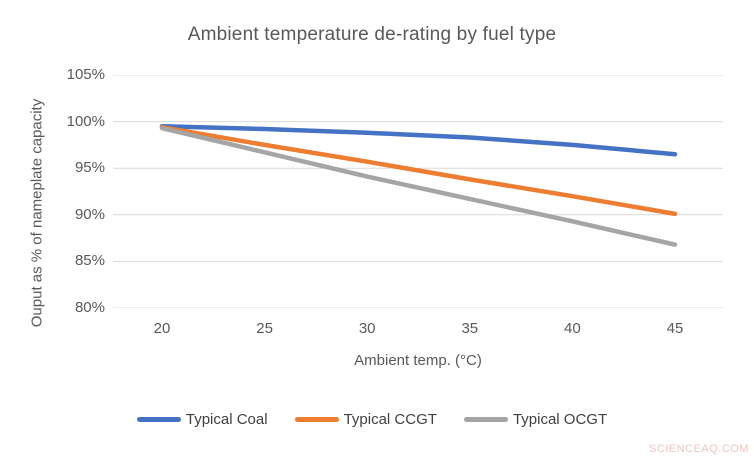 The image size is (754, 462). Describe the element at coordinates (89, 168) in the screenshot. I see `y-tick-label: 95%` at that location.